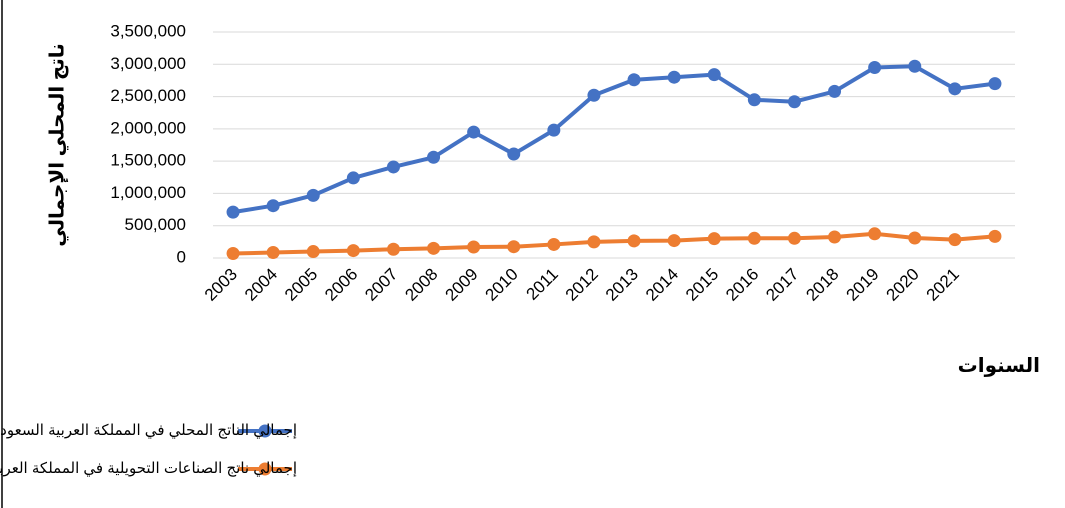  Describe the element at coordinates (461, 285) in the screenshot. I see `x-tick-label: 2009` at that location.